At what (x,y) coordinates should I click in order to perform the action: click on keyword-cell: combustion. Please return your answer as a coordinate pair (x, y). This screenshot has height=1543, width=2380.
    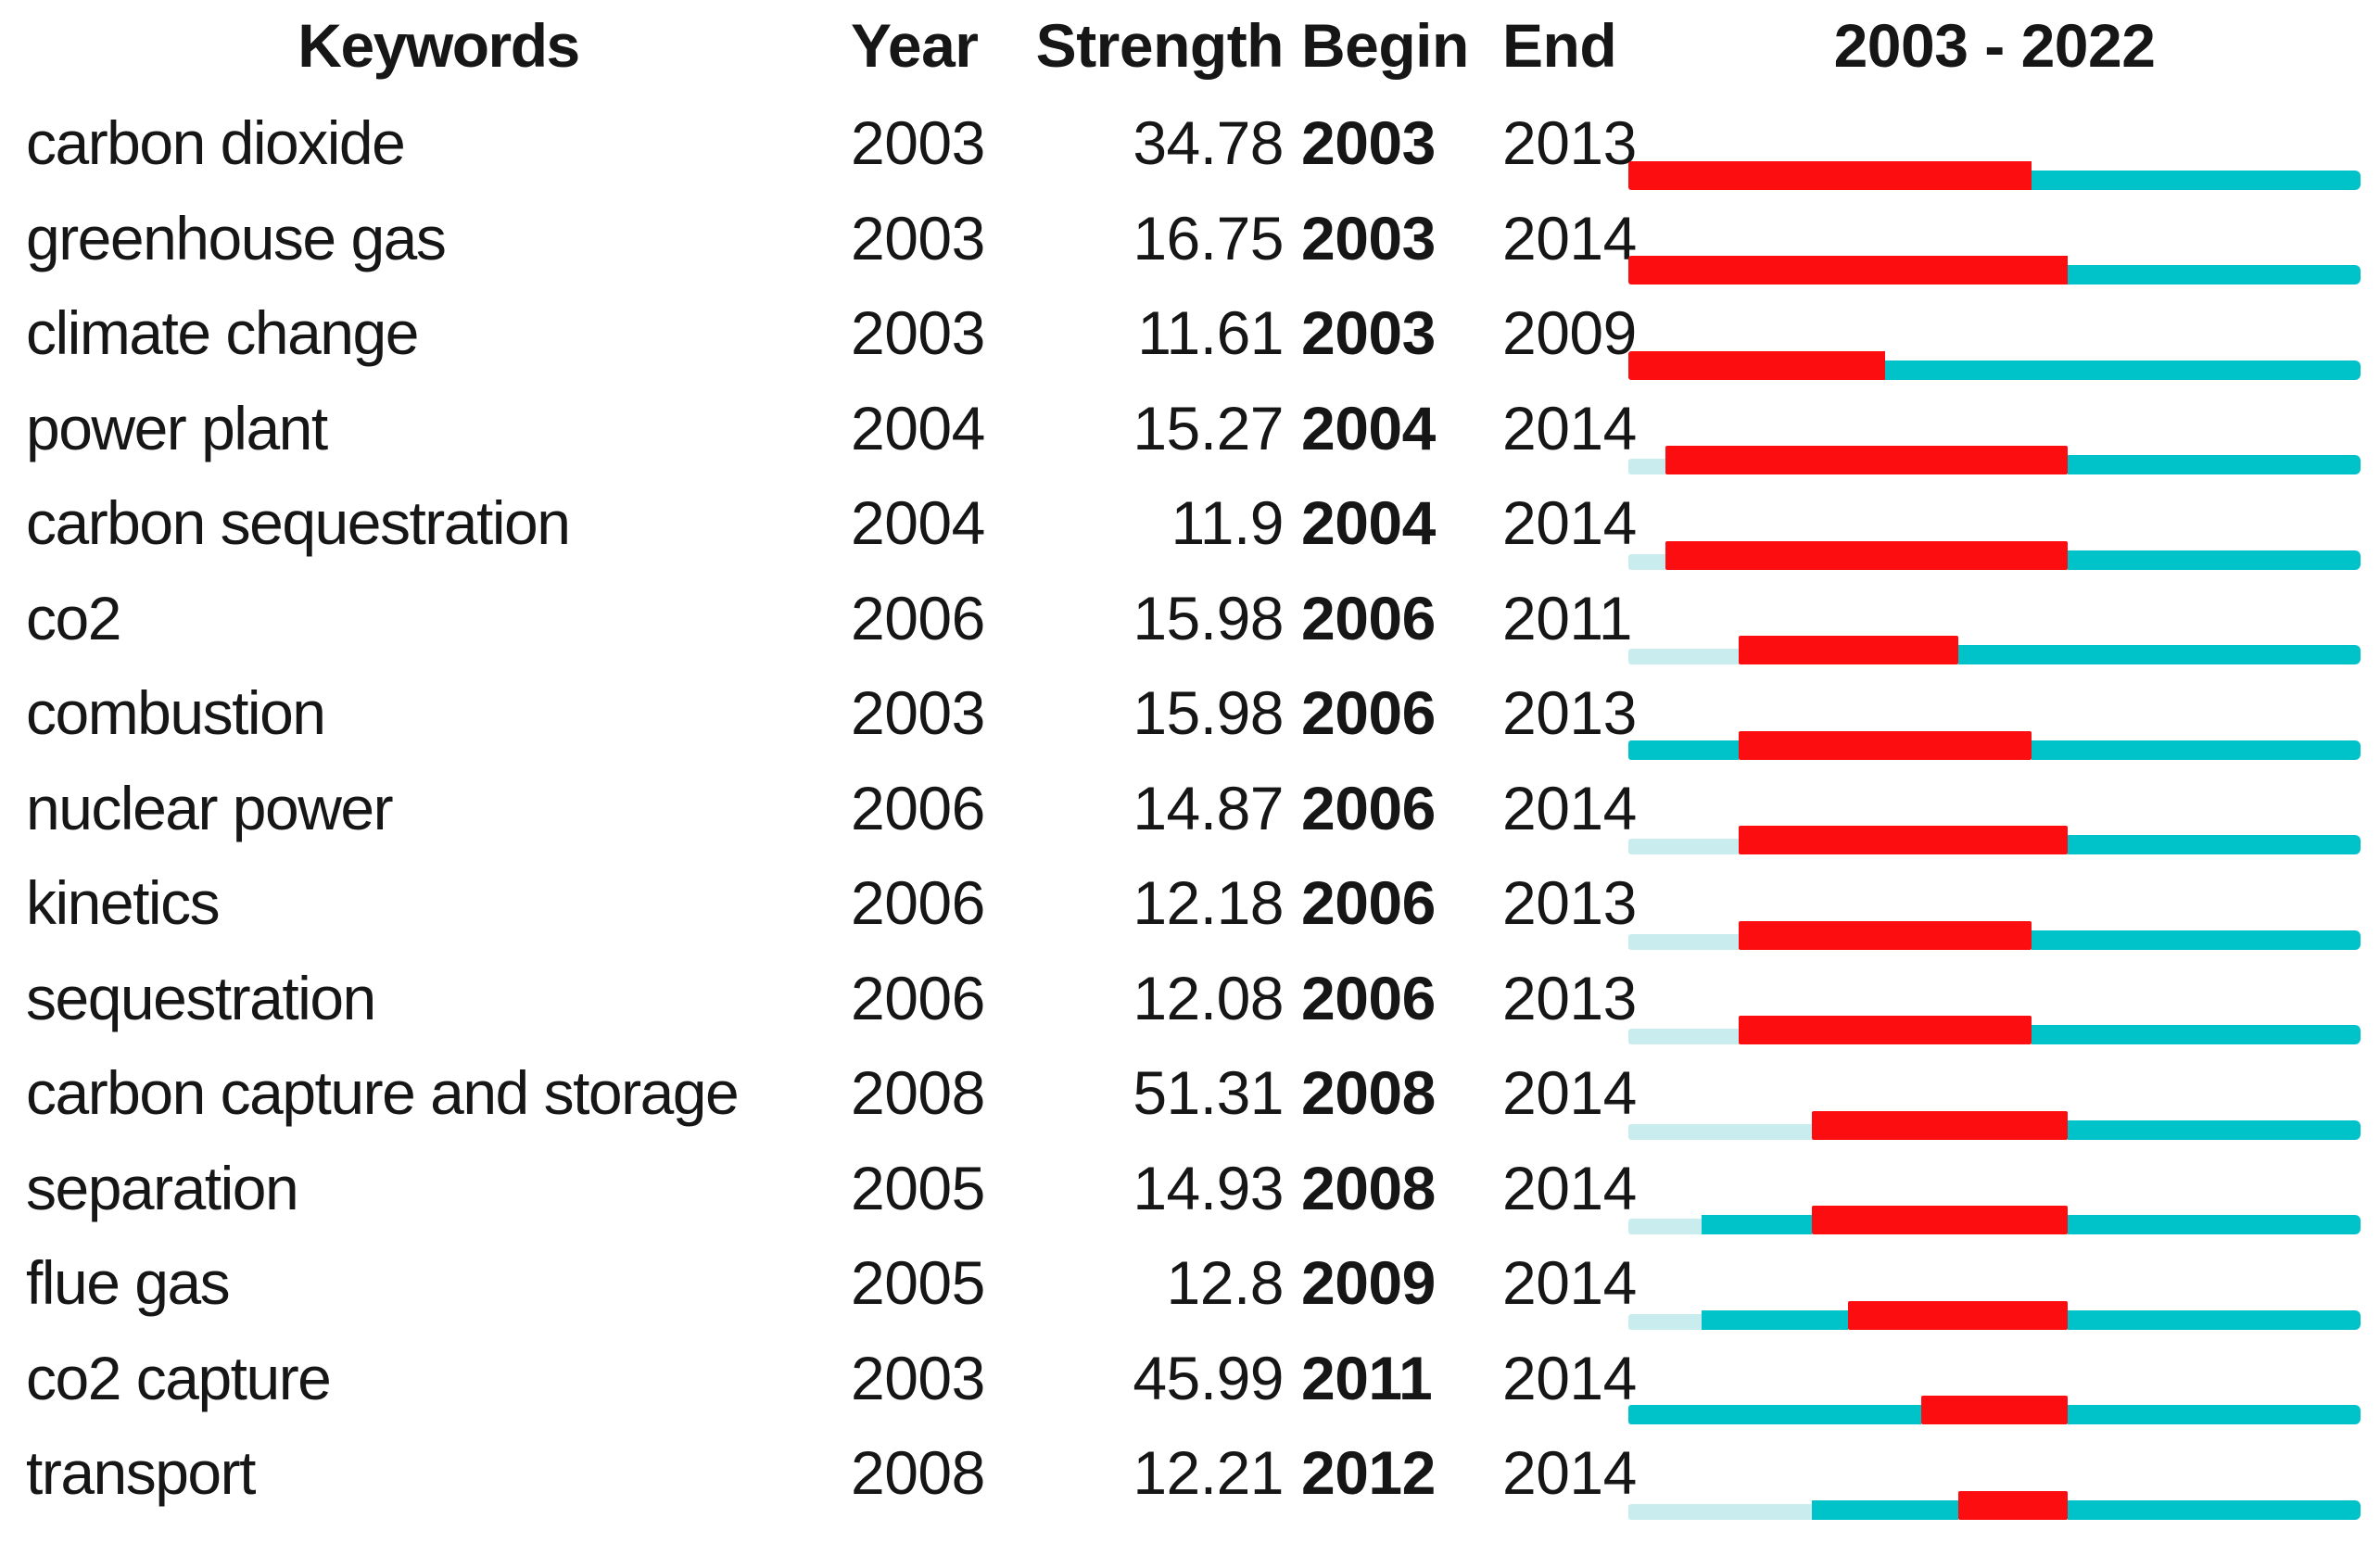
    Looking at the image, I should click on (176, 713).